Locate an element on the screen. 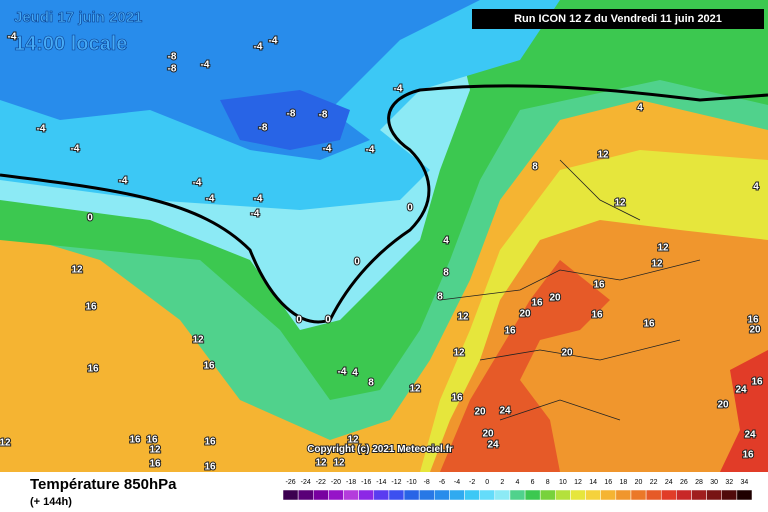 This screenshot has height=512, width=768. region-deep-blue is located at coordinates (285, 120).